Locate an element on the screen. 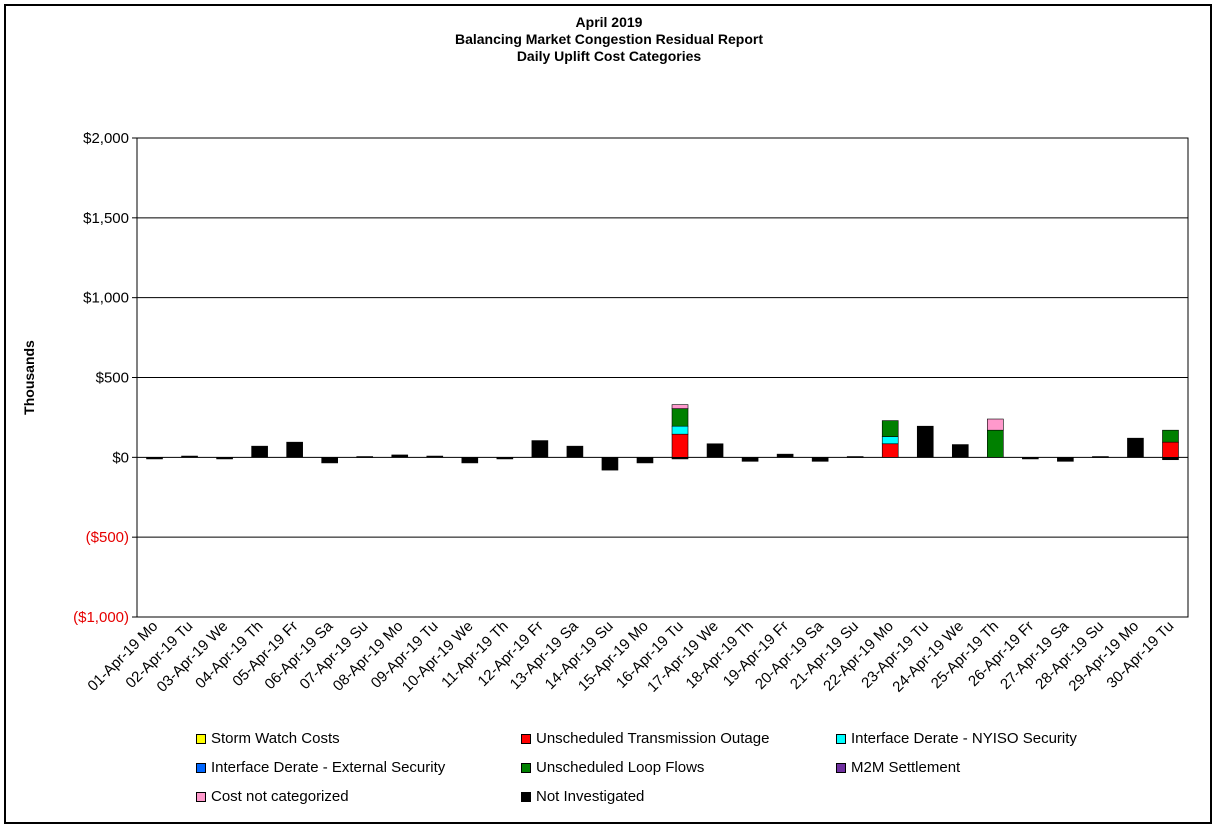  legend-label: Unscheduled Transmission Outage is located at coordinates (653, 738).